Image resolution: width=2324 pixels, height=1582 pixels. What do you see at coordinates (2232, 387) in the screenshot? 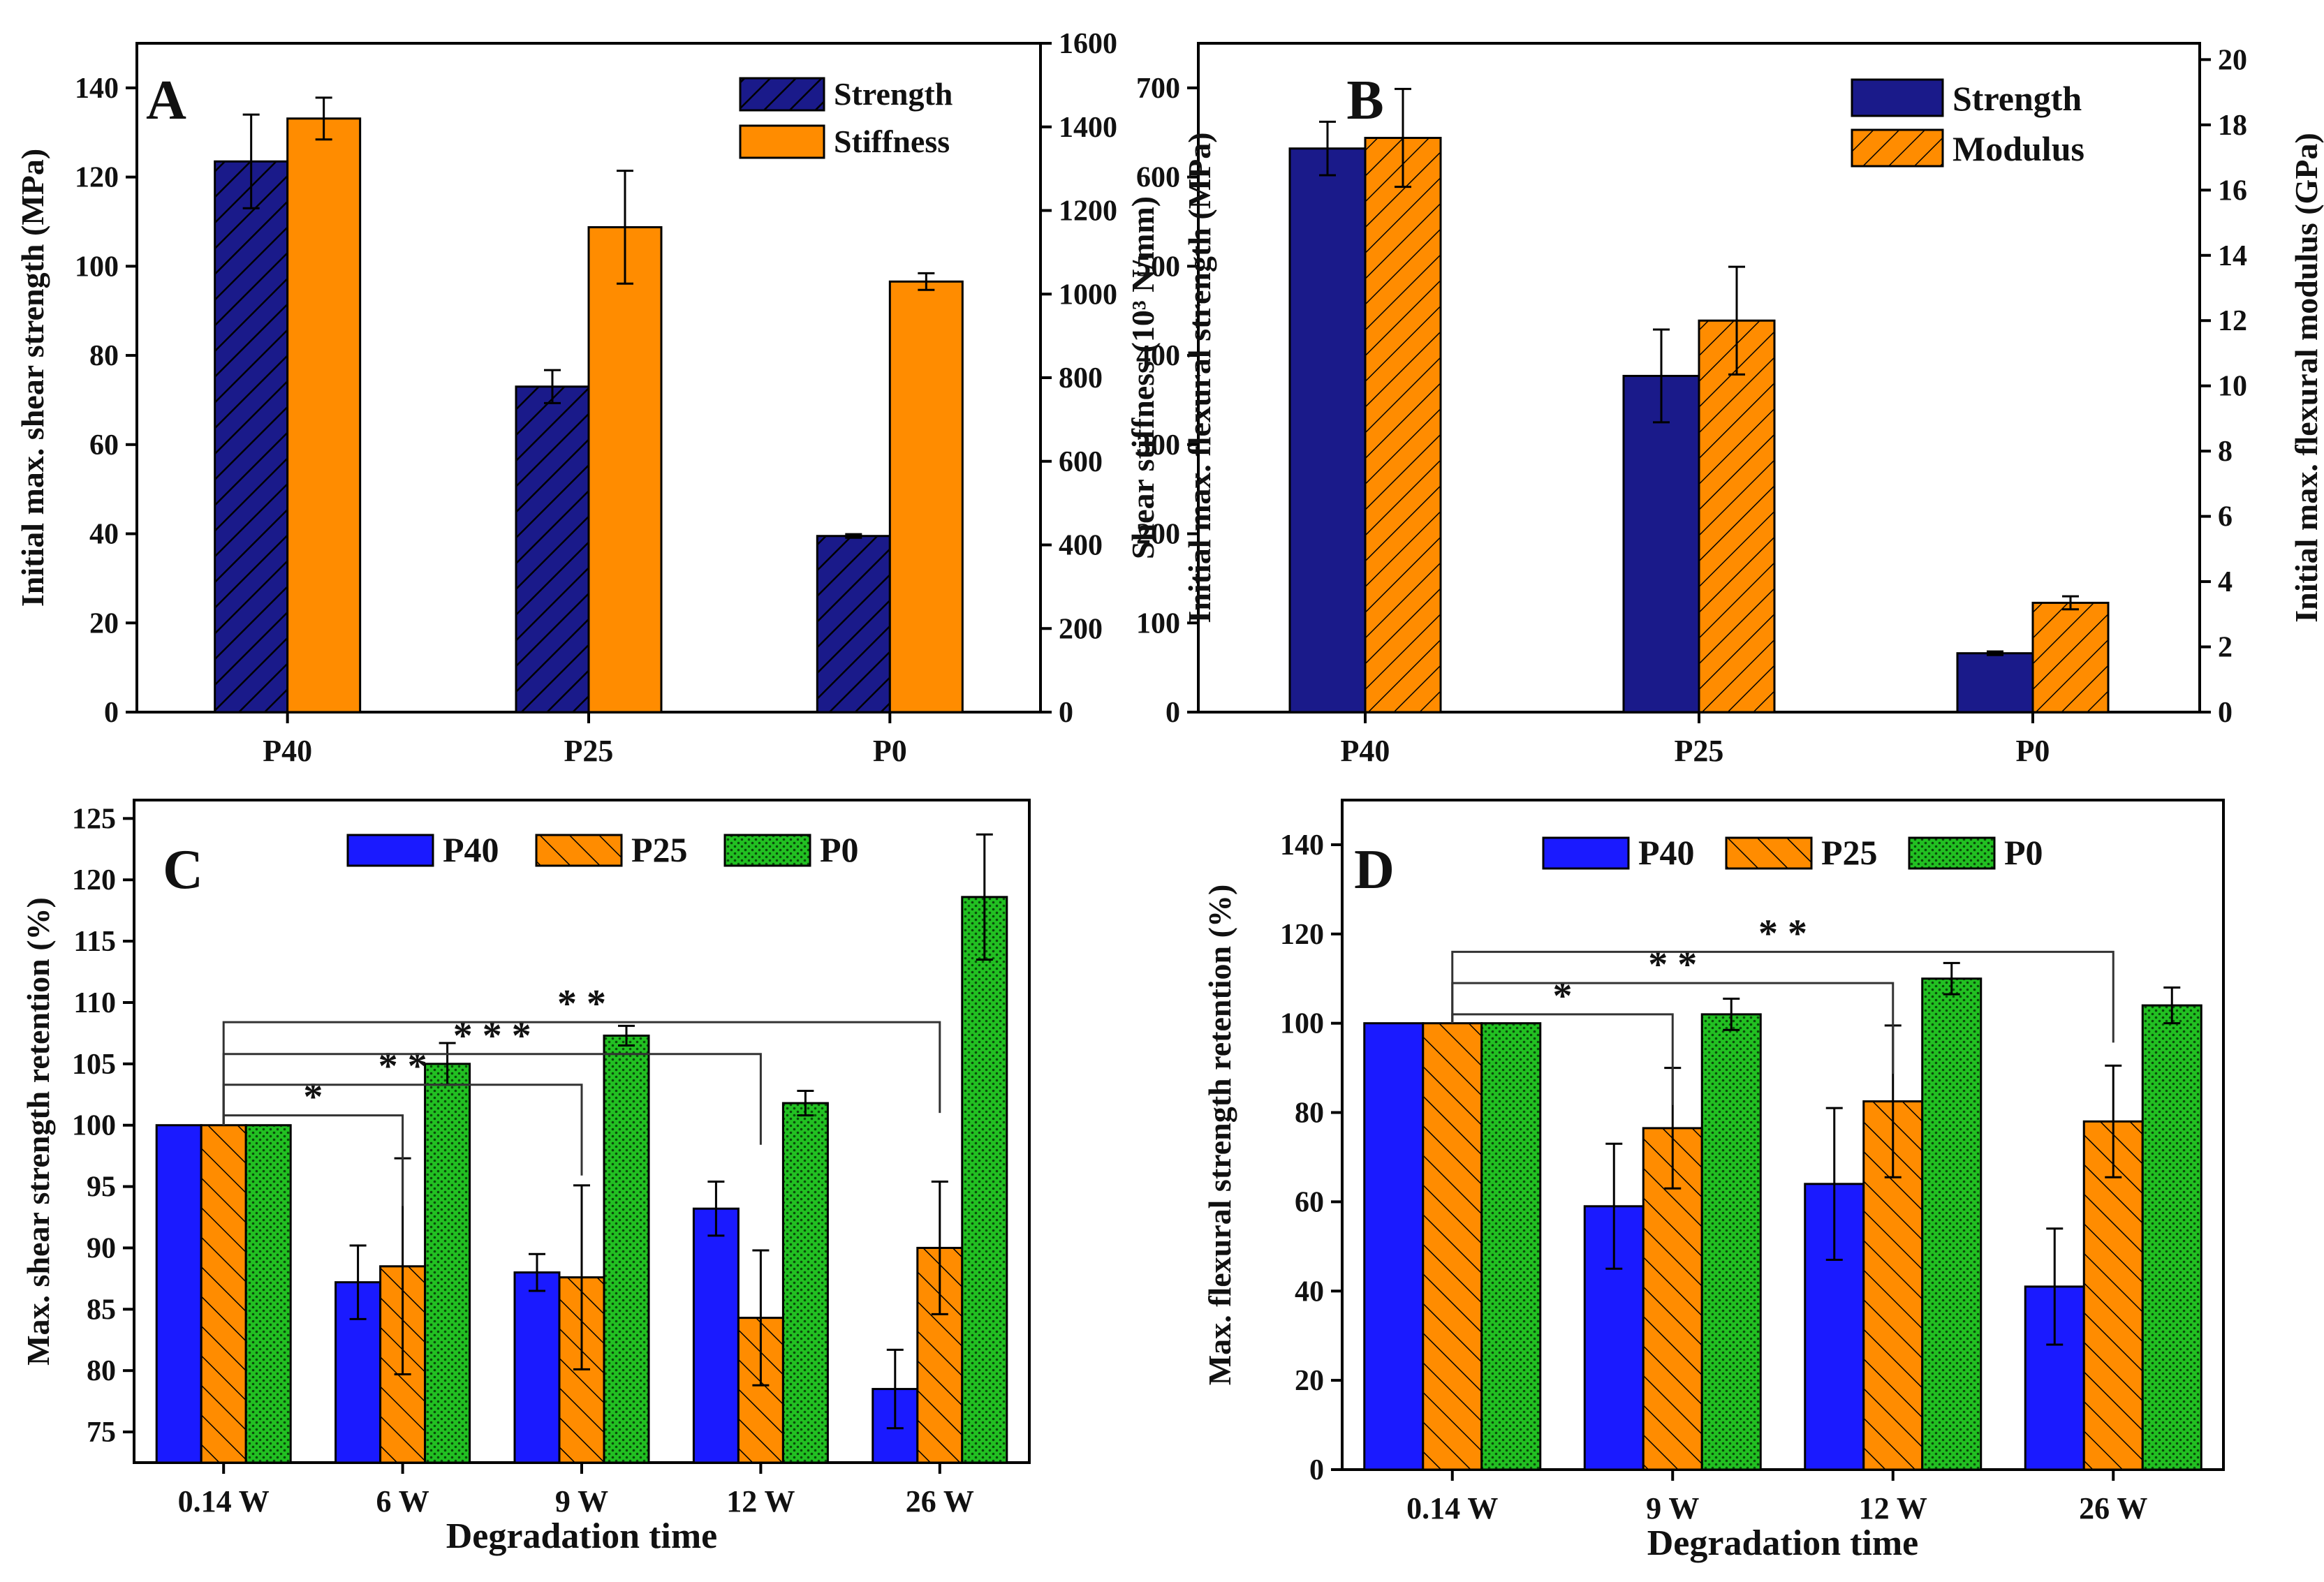
I see `y2-tick-label: 10` at bounding box center [2232, 387].